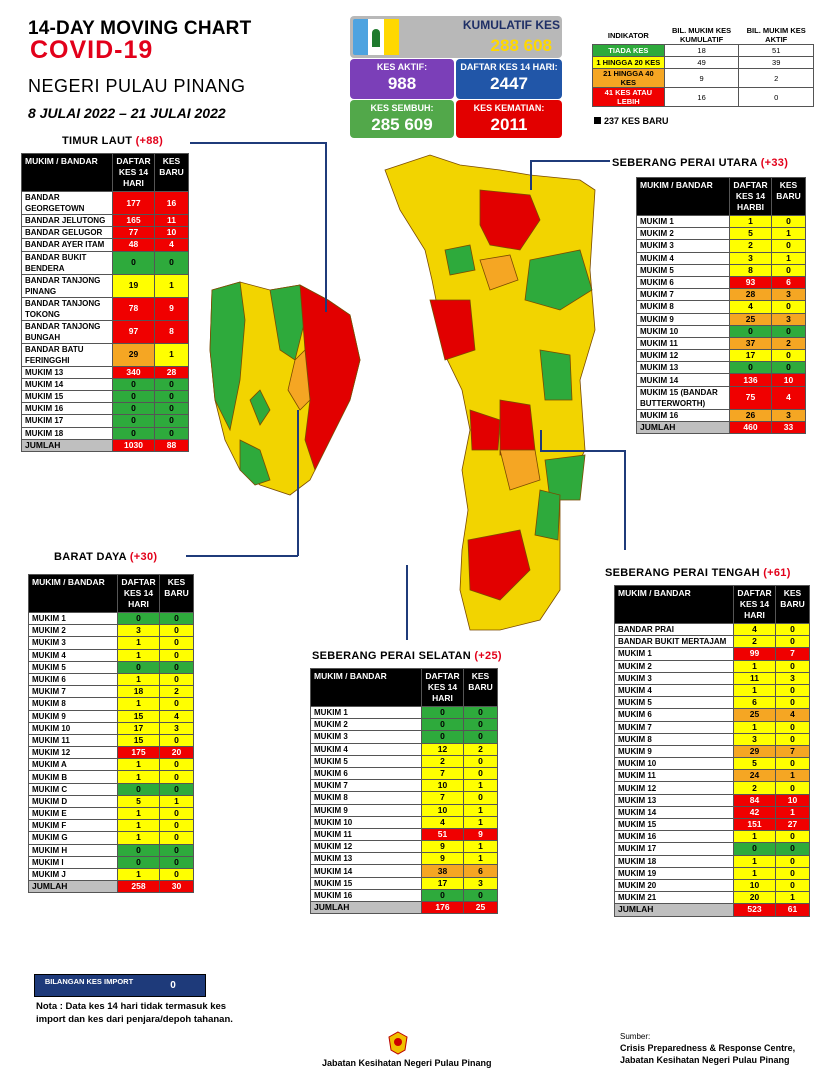 The image size is (840, 1080). What do you see at coordinates (366, 871) in the screenshot?
I see `mukim-name: MUKIM 14` at bounding box center [366, 871].